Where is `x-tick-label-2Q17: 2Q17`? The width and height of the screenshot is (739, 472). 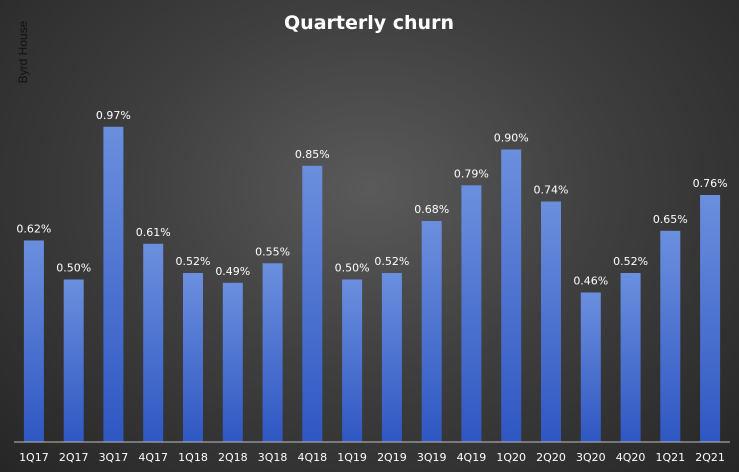
x-tick-label-2Q17: 2Q17 is located at coordinates (74, 457).